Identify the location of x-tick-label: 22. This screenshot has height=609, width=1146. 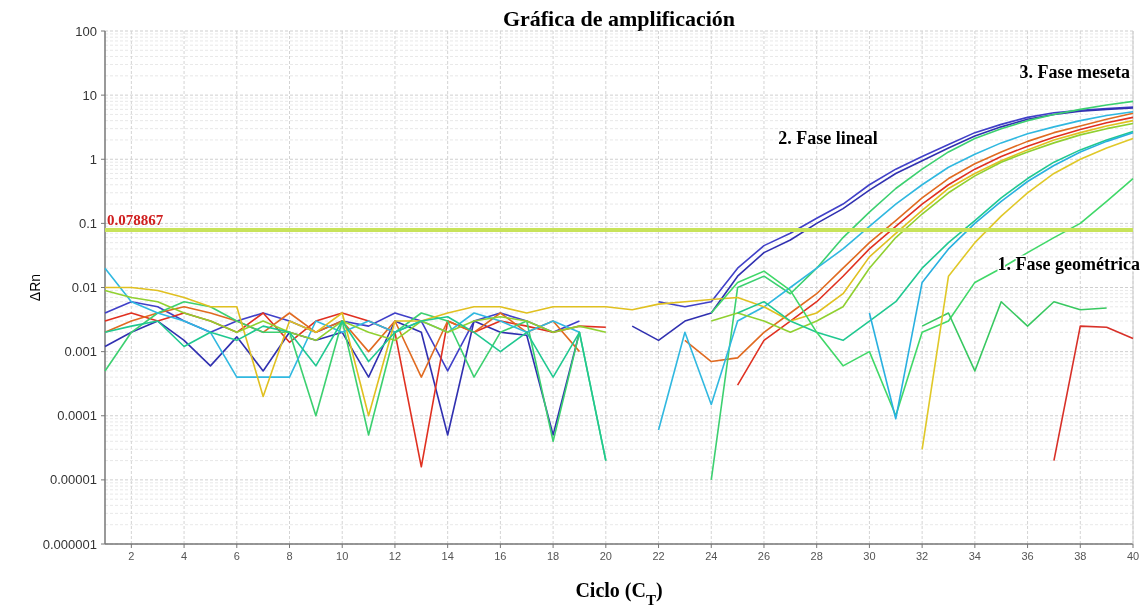
(658, 556).